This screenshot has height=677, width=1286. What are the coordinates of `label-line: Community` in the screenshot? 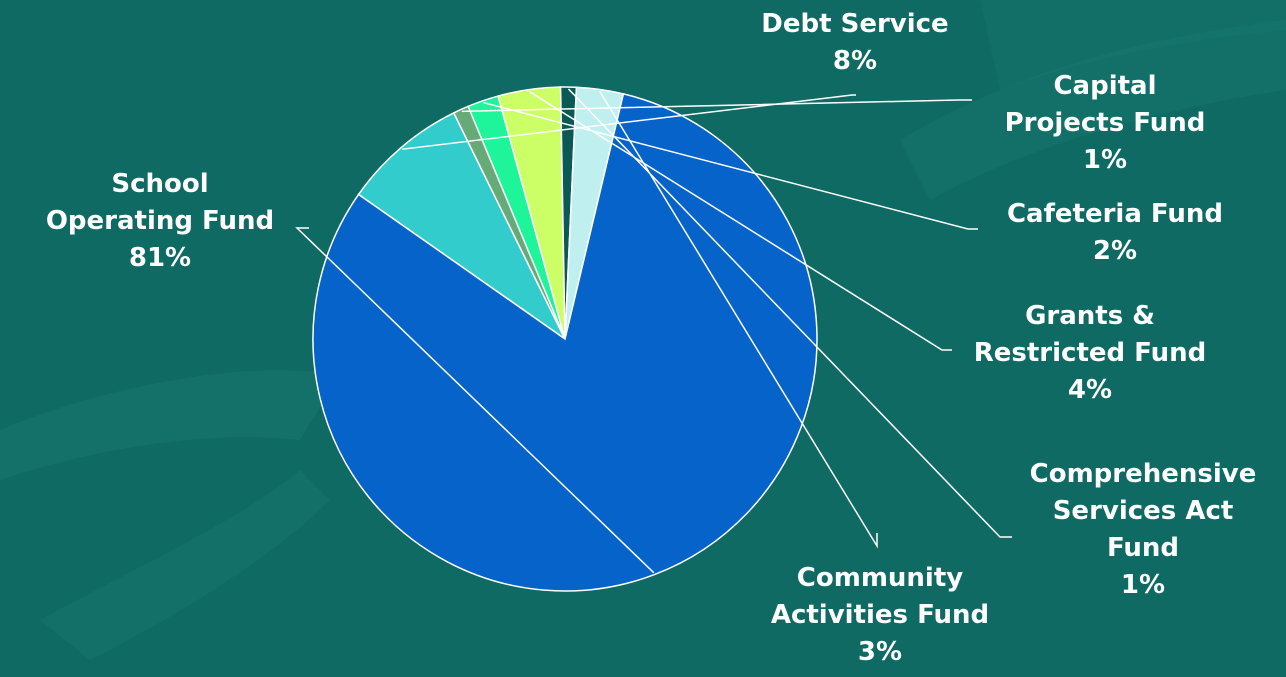 It's located at (880, 578).